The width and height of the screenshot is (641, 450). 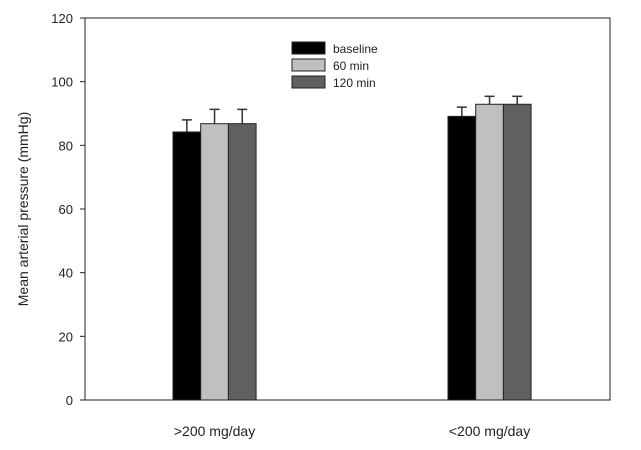 I want to click on y-tick-label: 0, so click(x=69, y=400).